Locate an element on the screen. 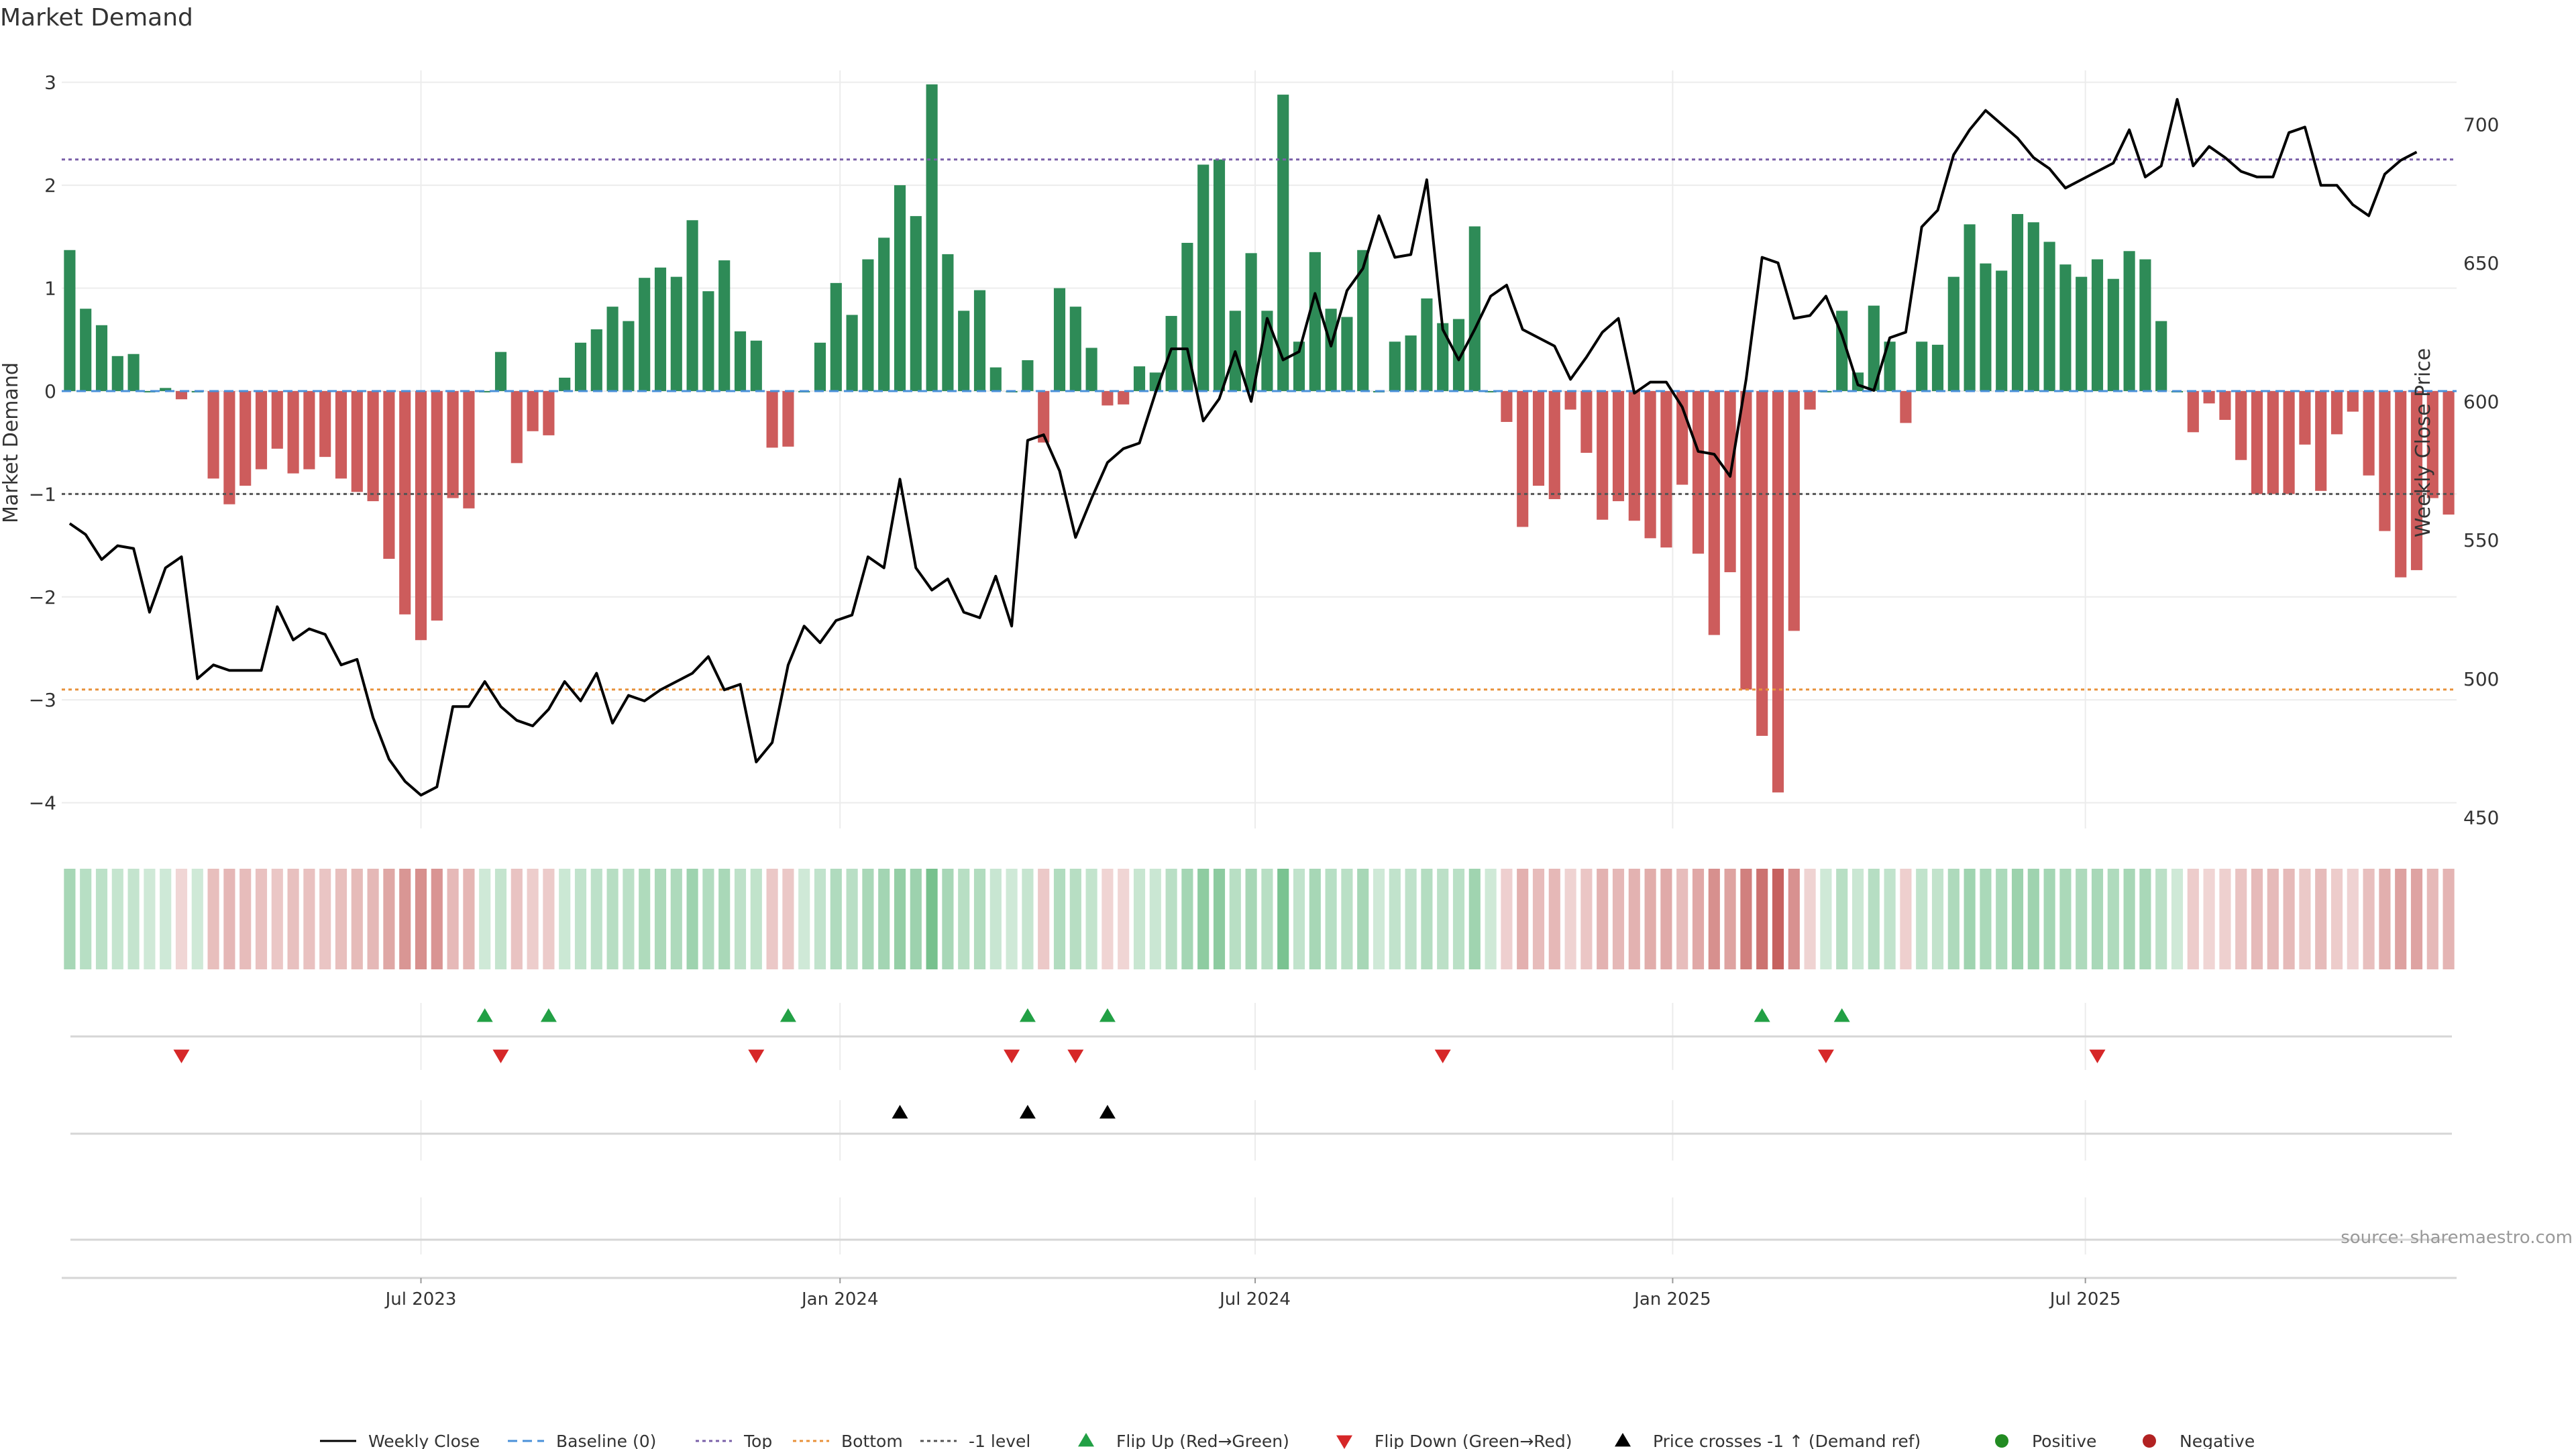 This screenshot has width=2576, height=1449. y-tick-label: −4 is located at coordinates (42, 803).